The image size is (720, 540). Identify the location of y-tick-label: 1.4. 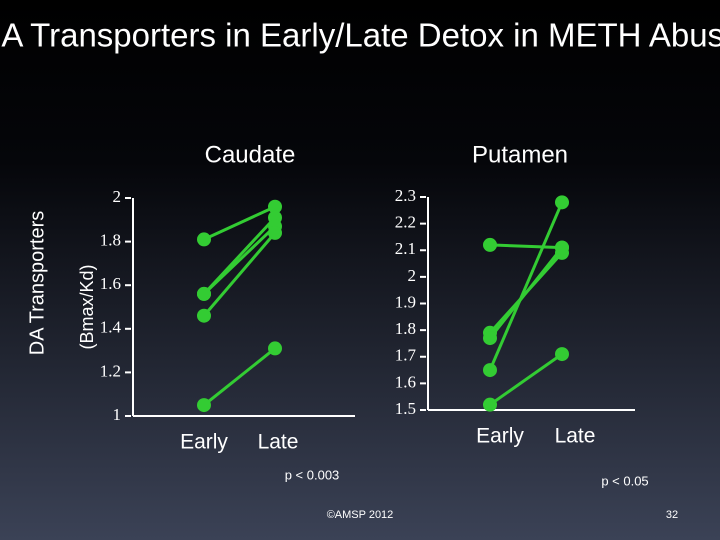
(111, 327).